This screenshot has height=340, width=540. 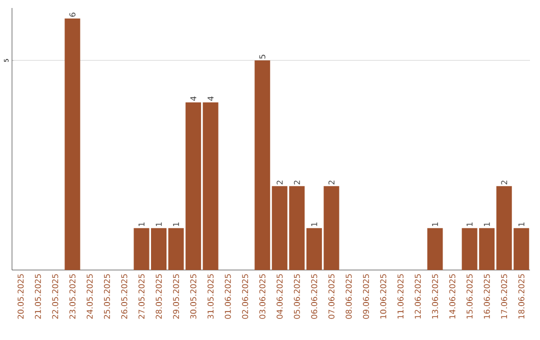 What do you see at coordinates (211, 296) in the screenshot?
I see `x-tick-label: 31.05.2025` at bounding box center [211, 296].